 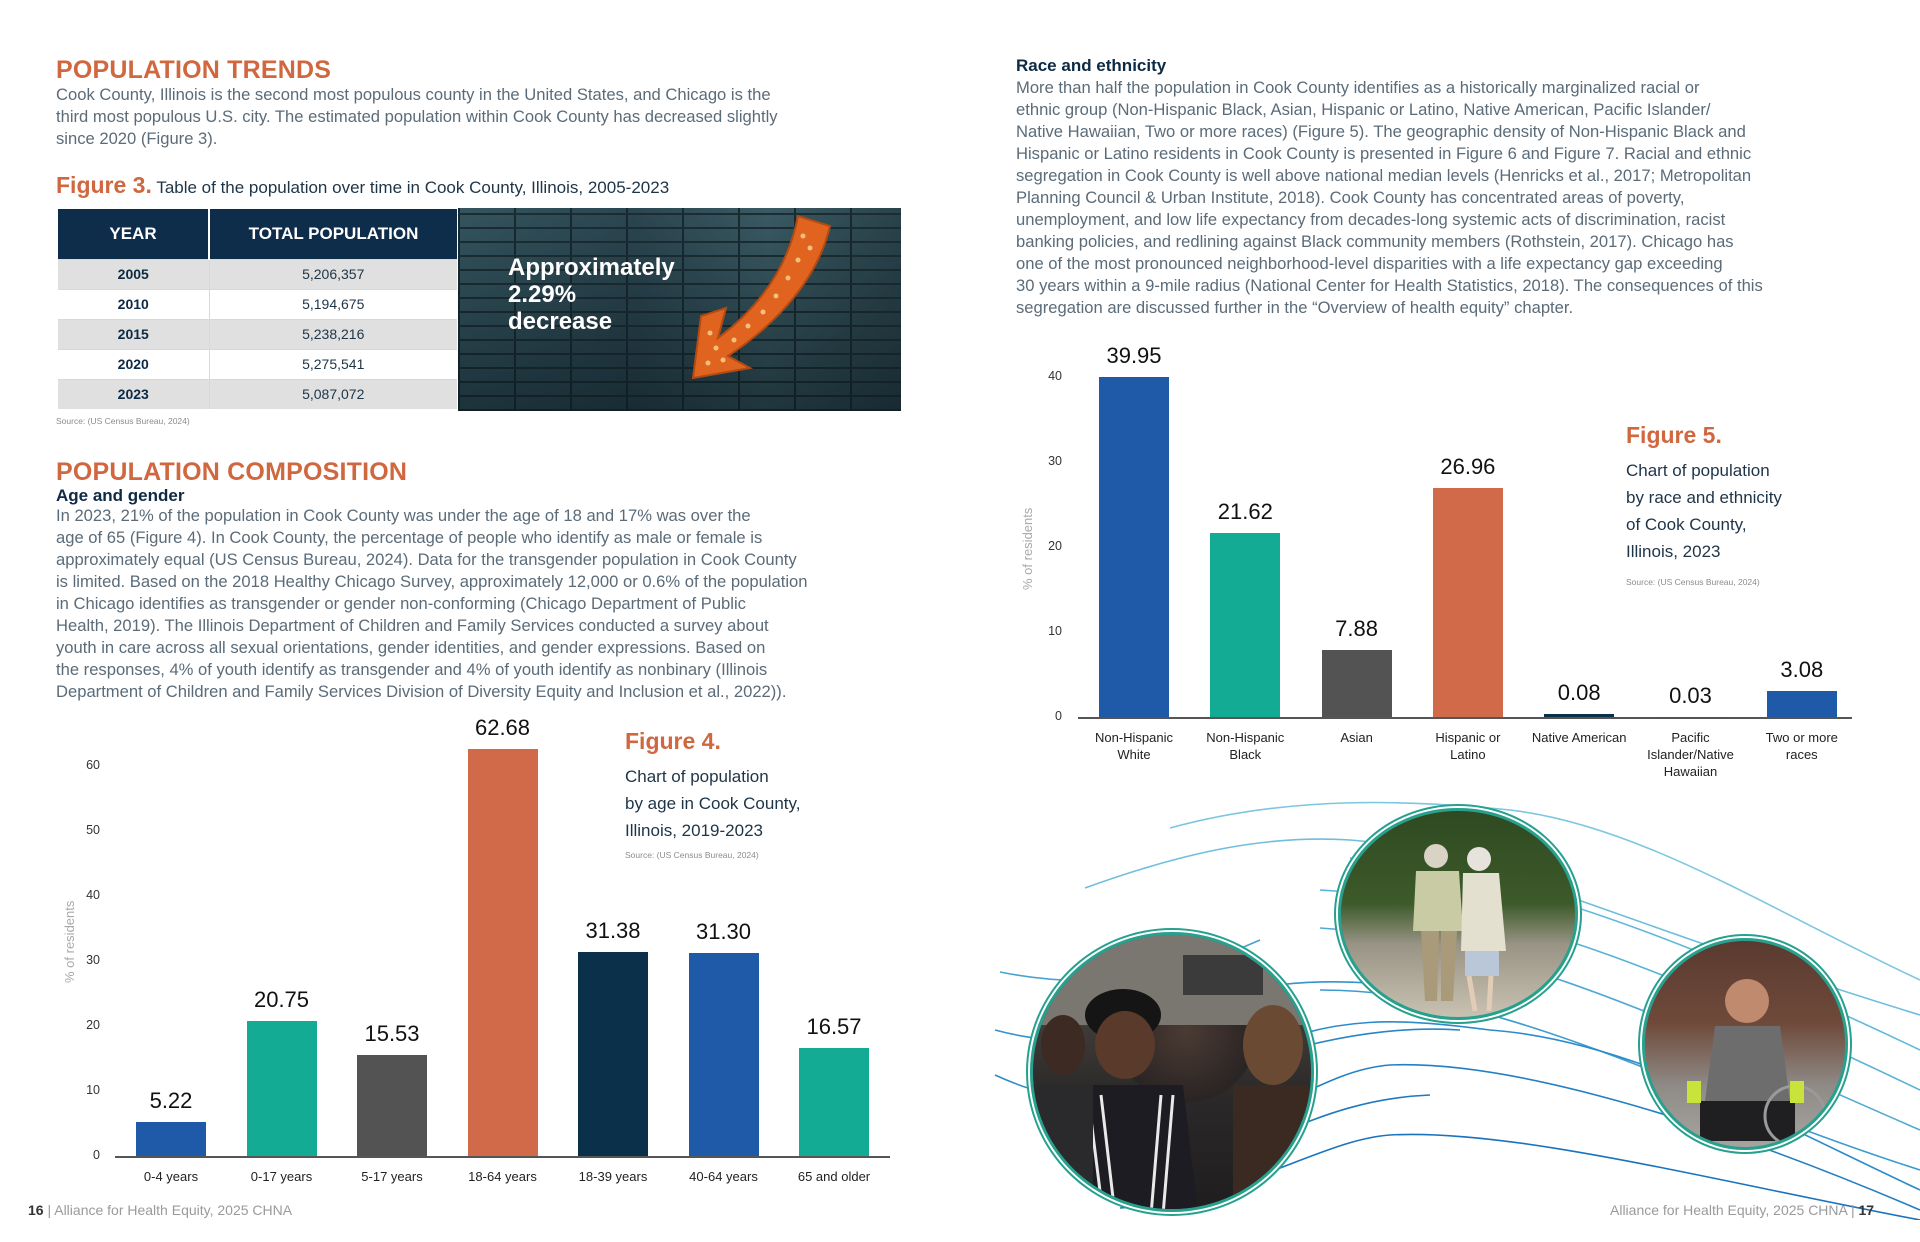 What do you see at coordinates (723, 931) in the screenshot?
I see `bar-value-label: 31.30` at bounding box center [723, 931].